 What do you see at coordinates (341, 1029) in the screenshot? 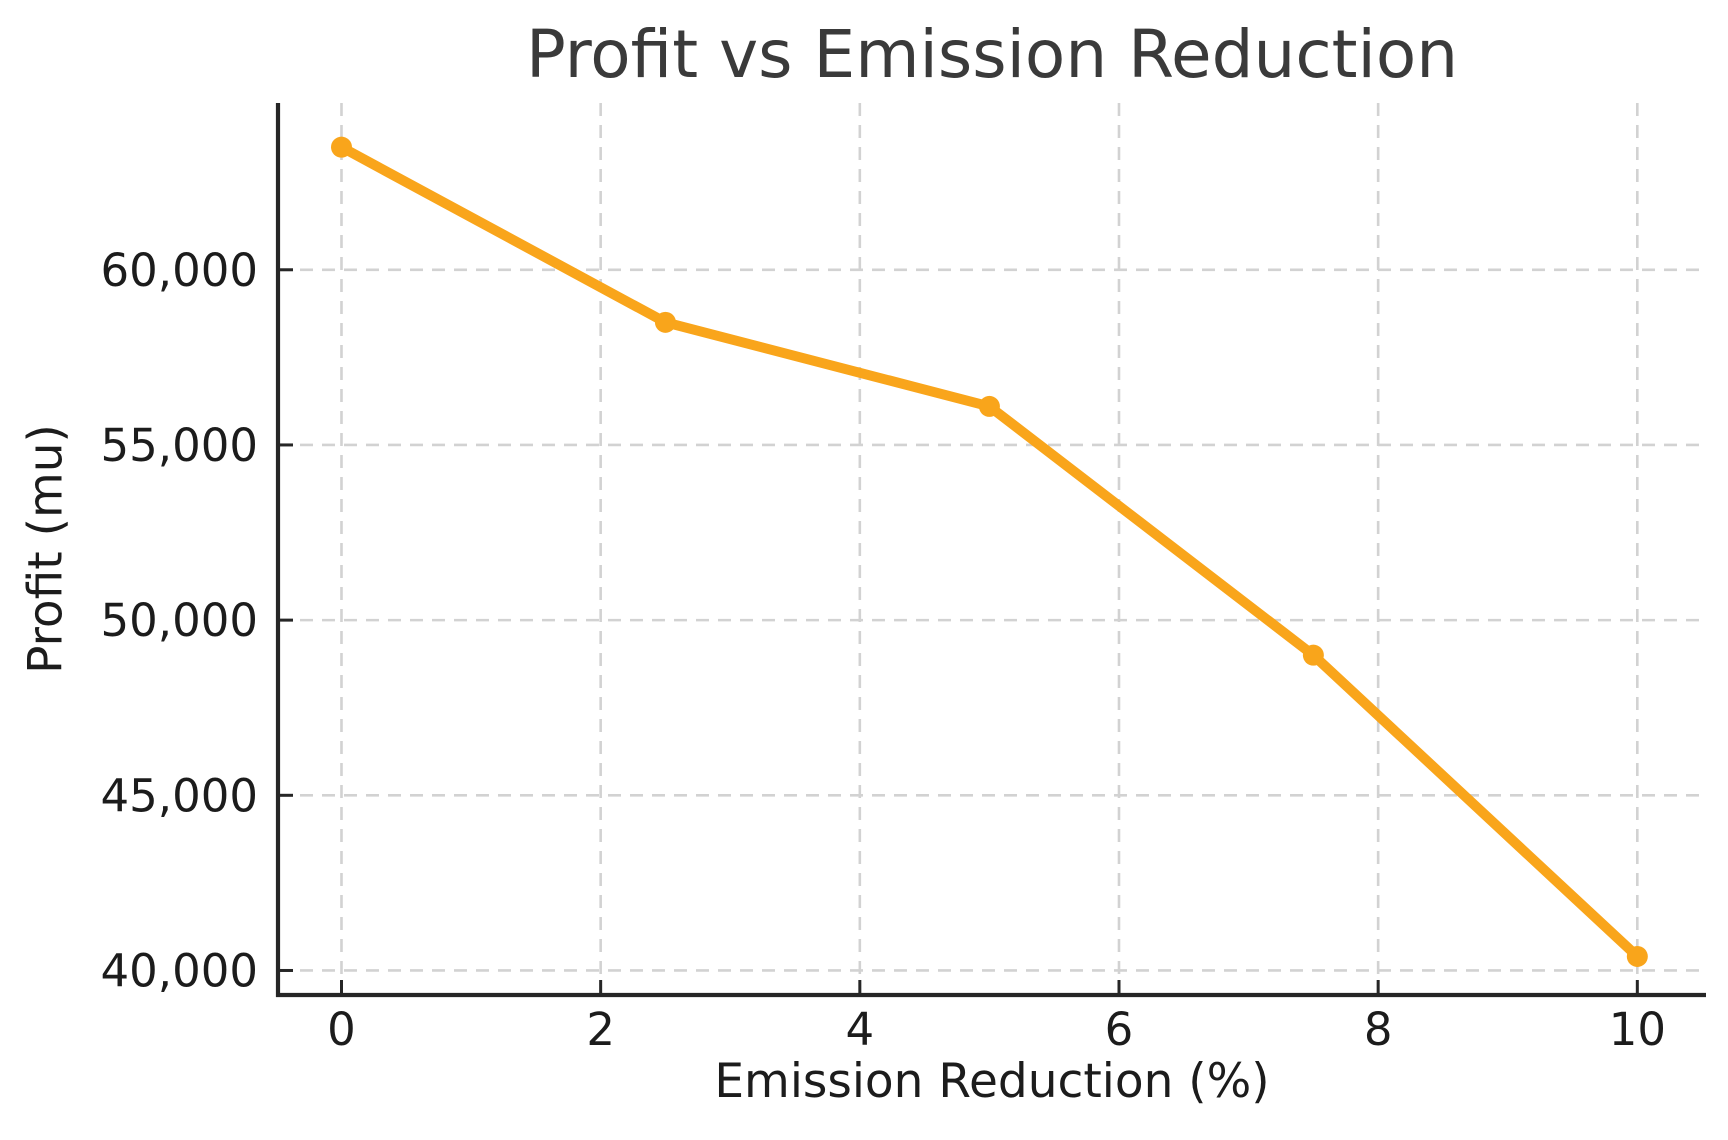
I see `x-tick-label: 0` at bounding box center [341, 1029].